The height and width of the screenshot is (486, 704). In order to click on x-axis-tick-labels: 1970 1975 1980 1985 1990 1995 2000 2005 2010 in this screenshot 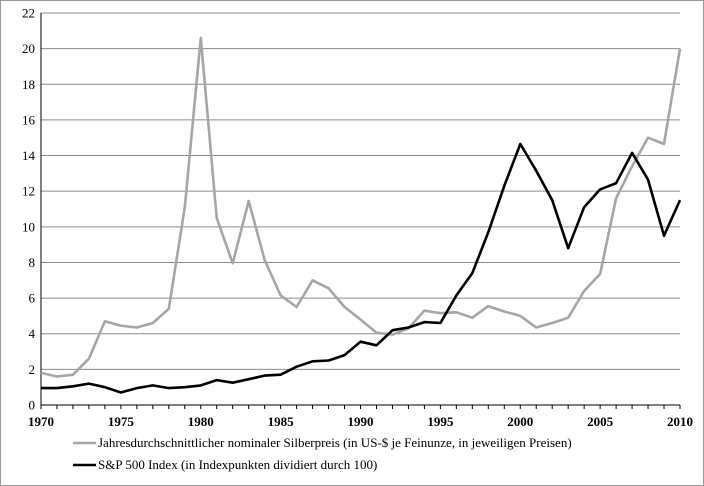, I will do `click(360, 421)`.